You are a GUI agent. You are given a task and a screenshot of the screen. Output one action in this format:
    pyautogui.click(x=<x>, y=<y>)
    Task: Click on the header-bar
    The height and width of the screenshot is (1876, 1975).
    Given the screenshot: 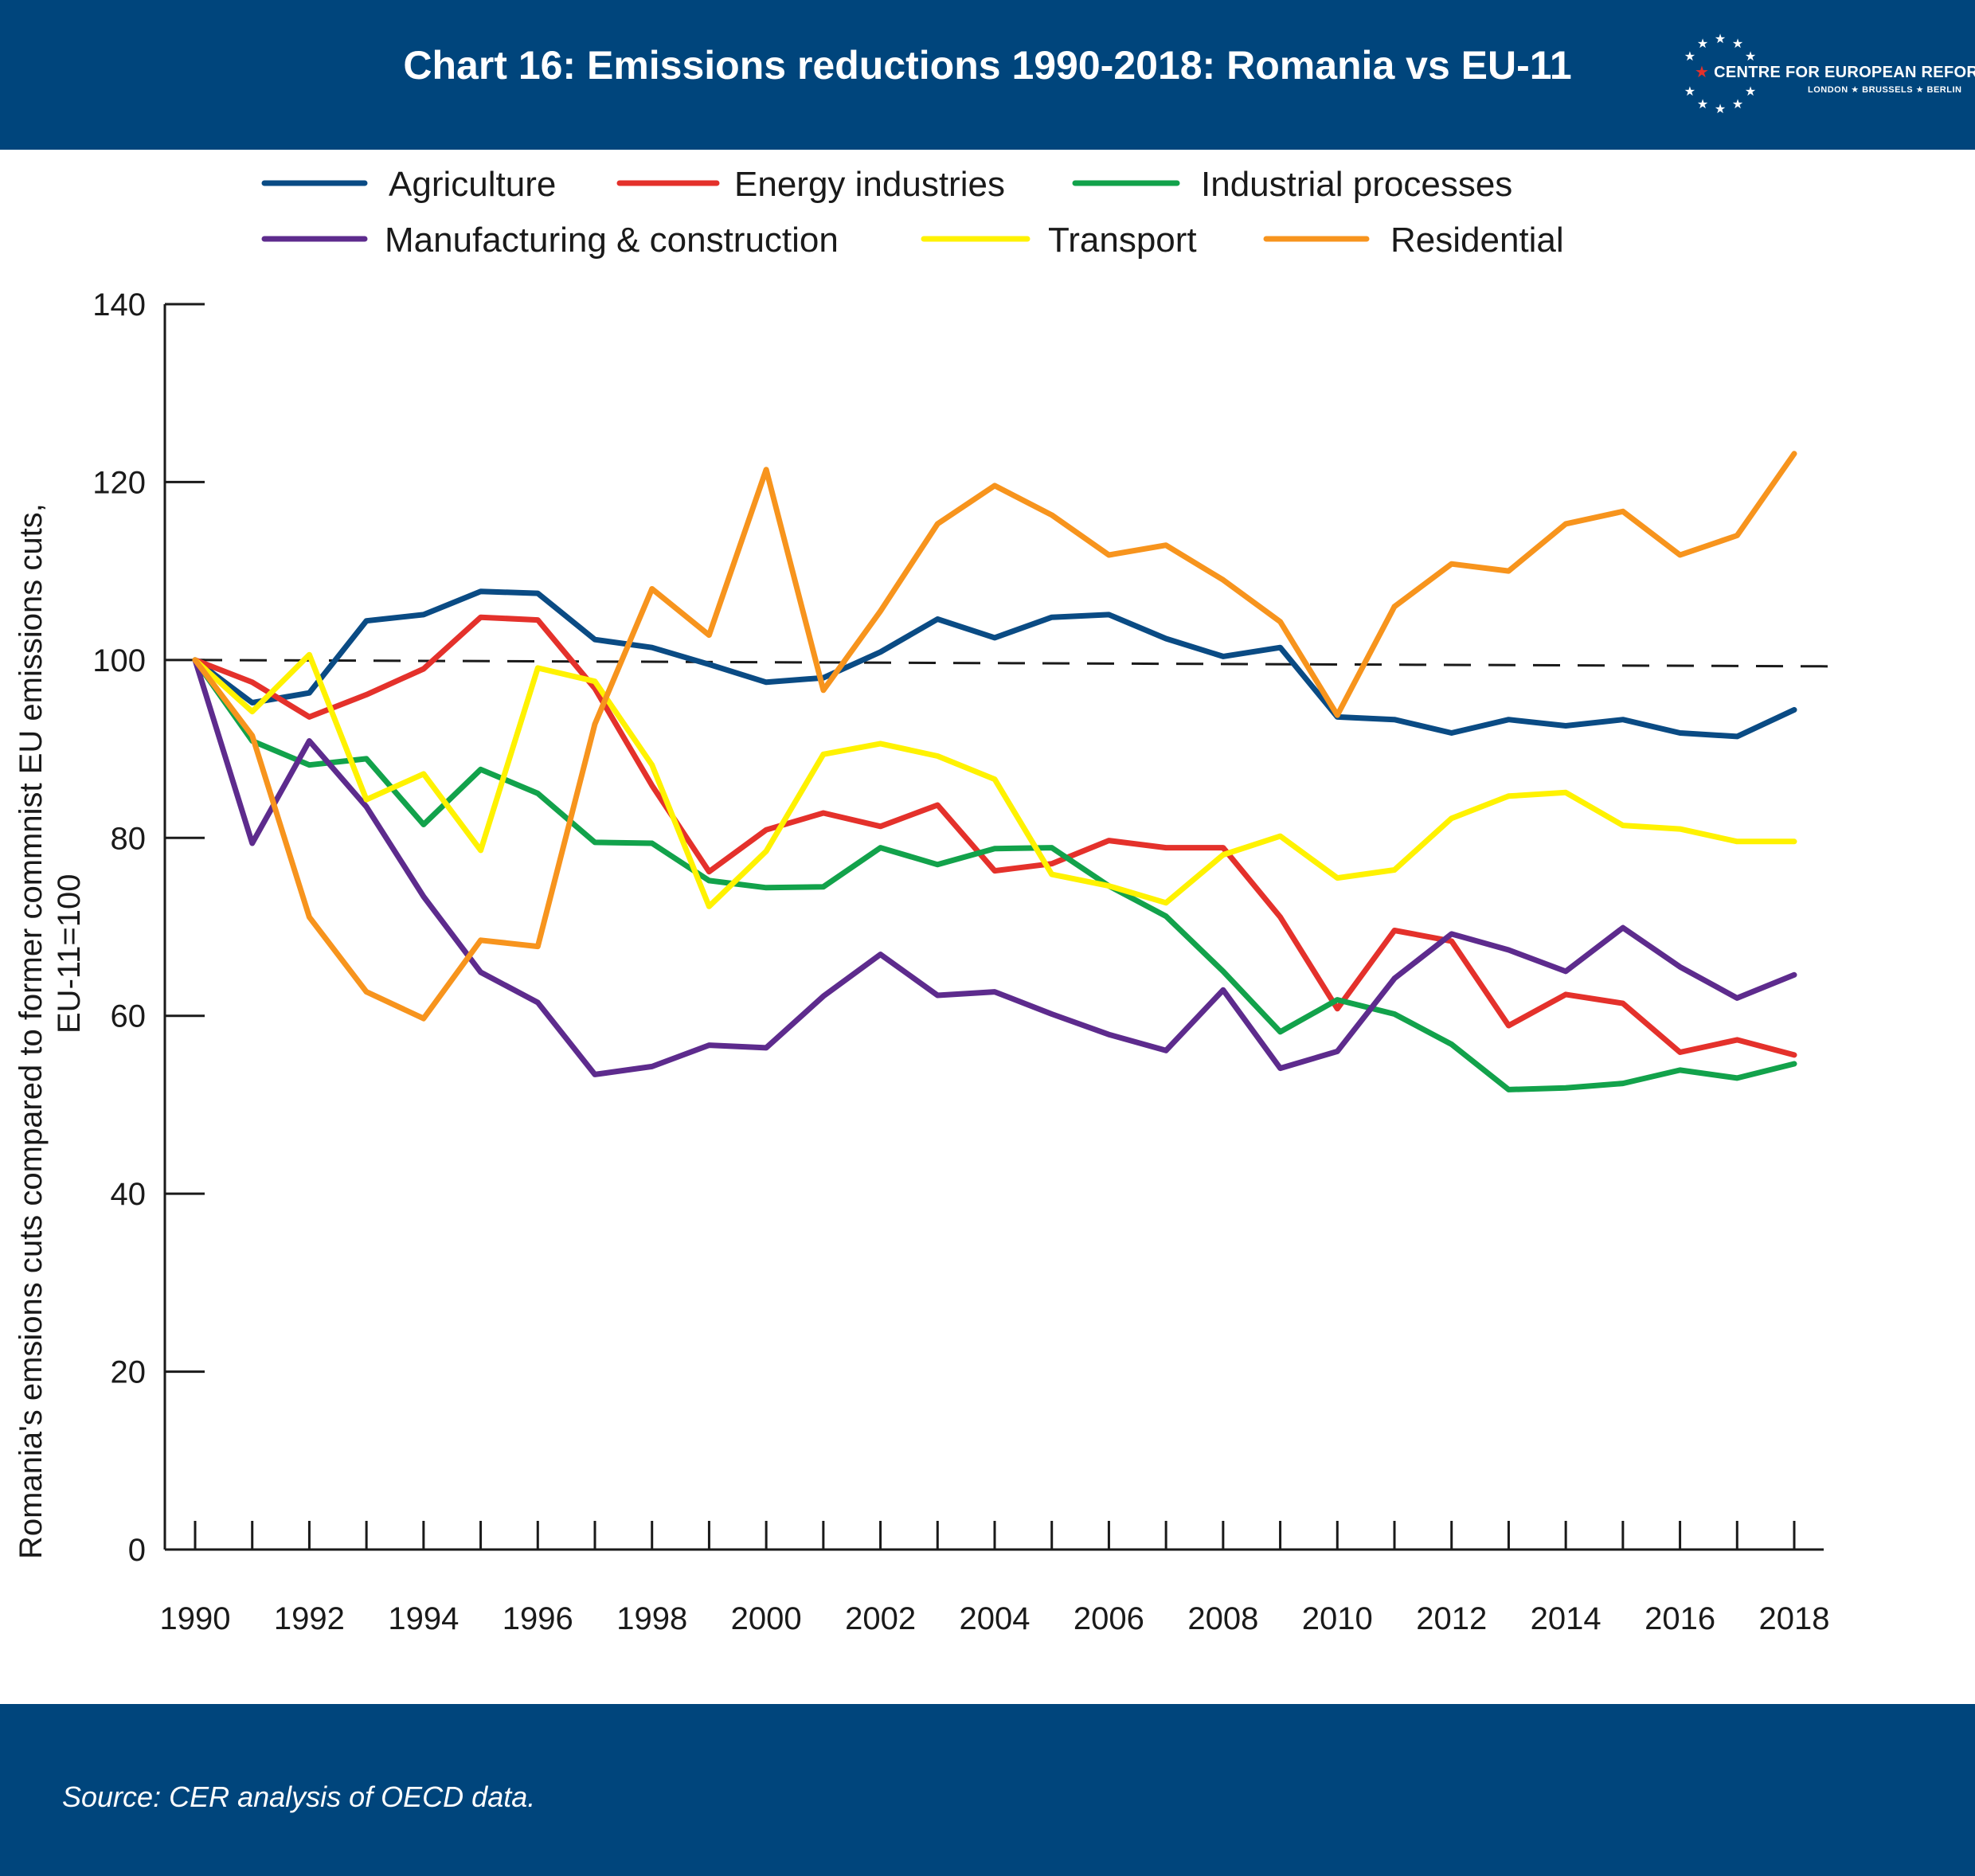 What is the action you would take?
    pyautogui.click(x=987, y=75)
    